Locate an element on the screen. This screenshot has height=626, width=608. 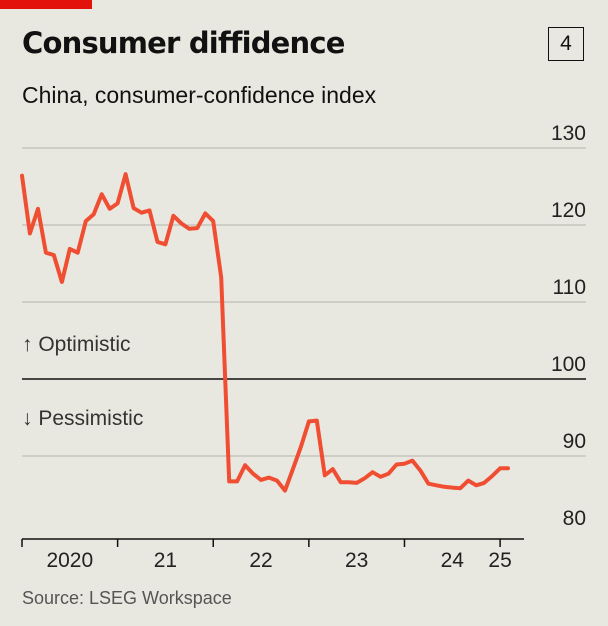
chart-number-badge: 4 is located at coordinates (566, 44).